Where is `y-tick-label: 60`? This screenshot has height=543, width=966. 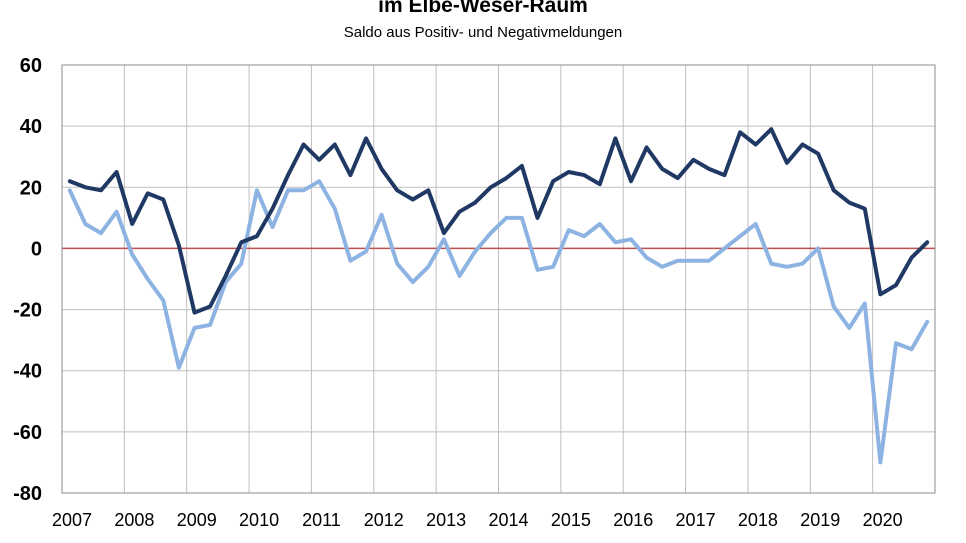 y-tick-label: 60 is located at coordinates (31, 66).